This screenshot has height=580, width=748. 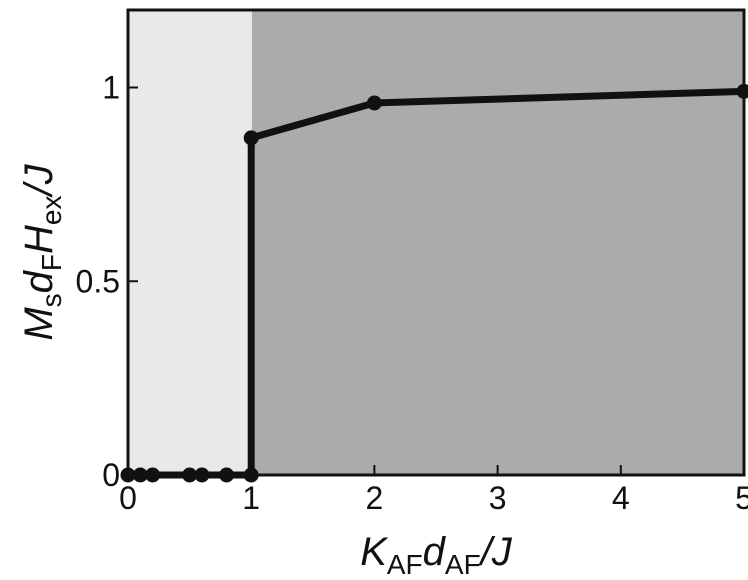 What do you see at coordinates (39, 239) in the screenshot?
I see `label-part: H` at bounding box center [39, 239].